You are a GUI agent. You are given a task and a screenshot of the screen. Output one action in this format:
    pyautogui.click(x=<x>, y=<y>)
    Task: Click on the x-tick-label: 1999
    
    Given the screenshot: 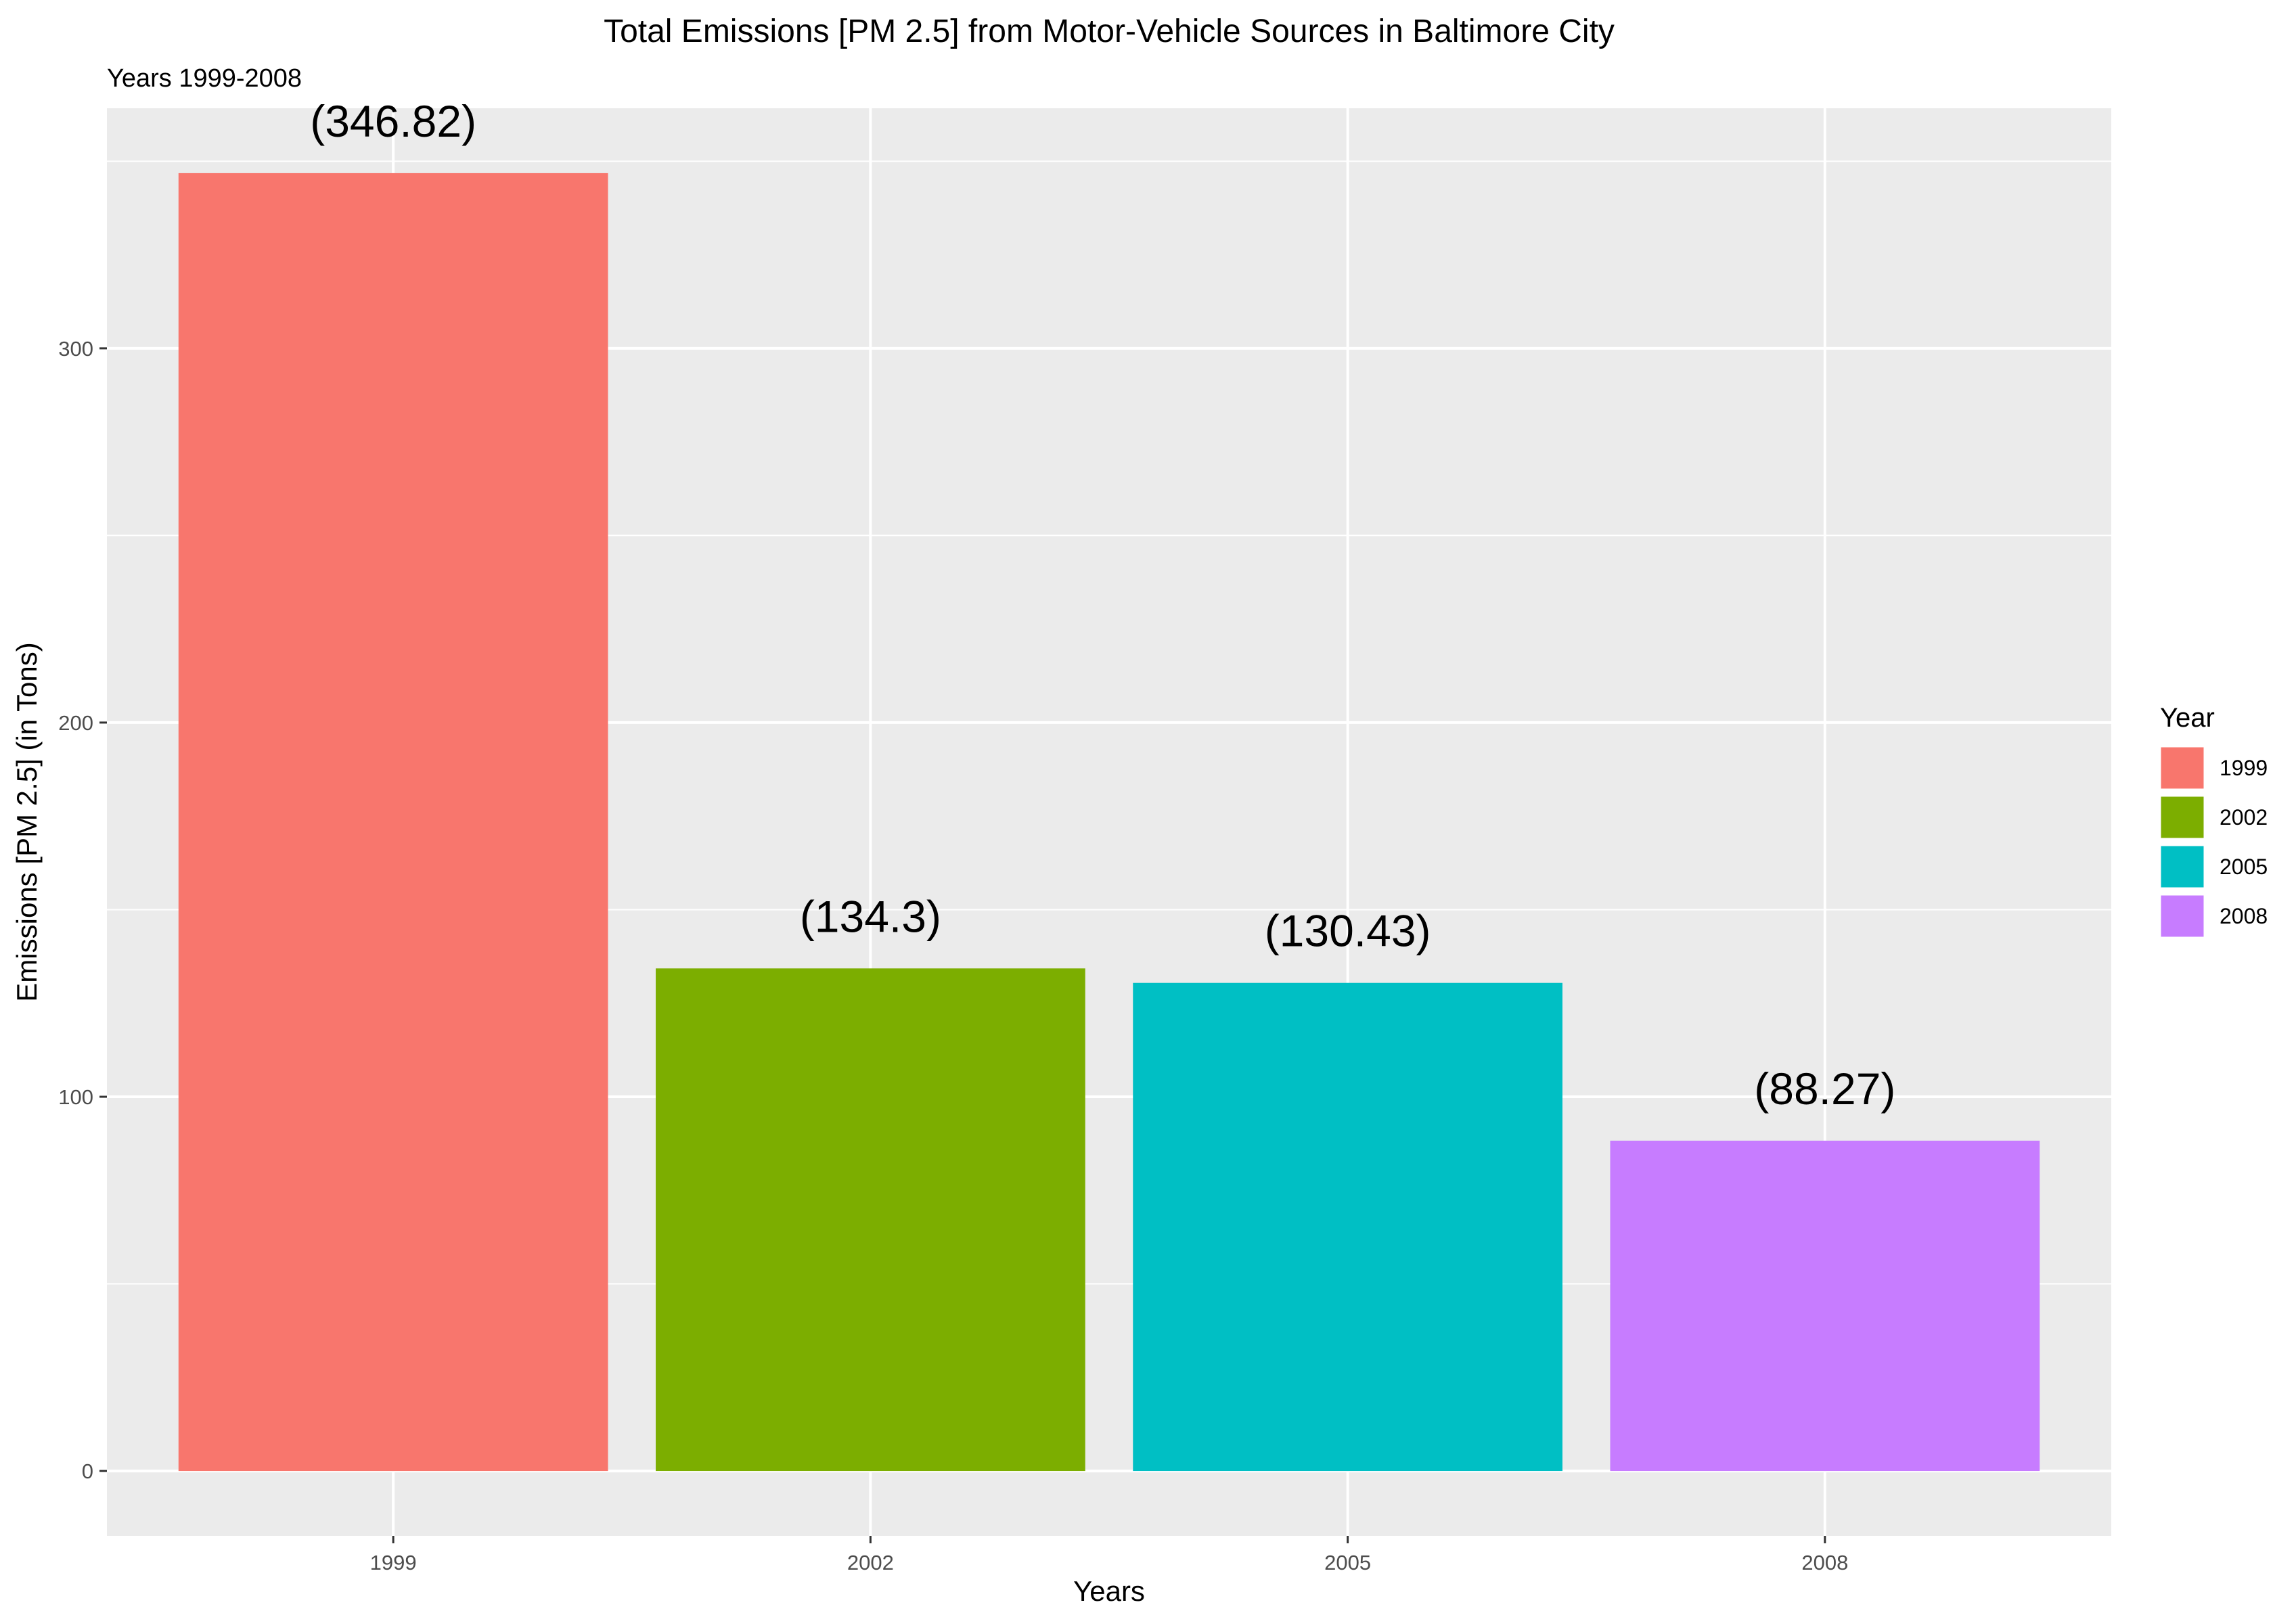 What is the action you would take?
    pyautogui.click(x=393, y=1562)
    